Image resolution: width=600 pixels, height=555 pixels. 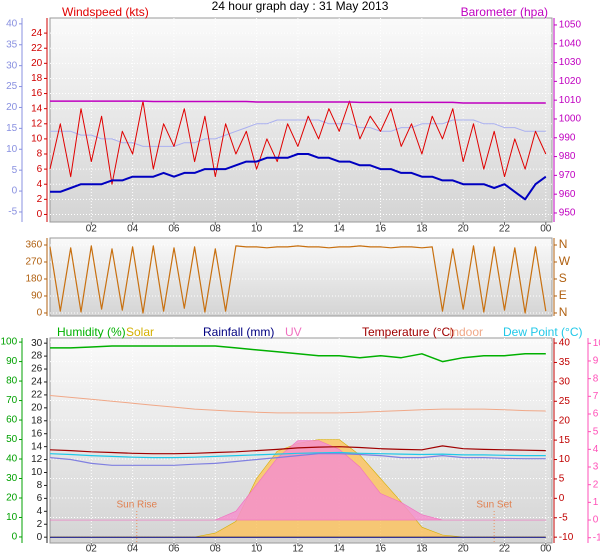 I want to click on y-tick-label: 1000, so click(x=570, y=119).